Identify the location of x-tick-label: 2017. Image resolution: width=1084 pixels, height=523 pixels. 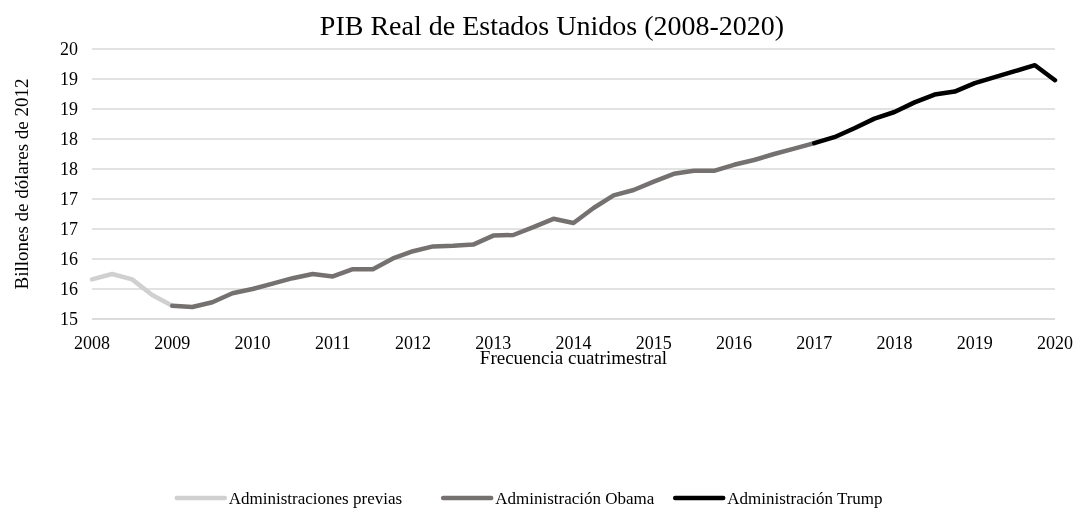
(814, 343).